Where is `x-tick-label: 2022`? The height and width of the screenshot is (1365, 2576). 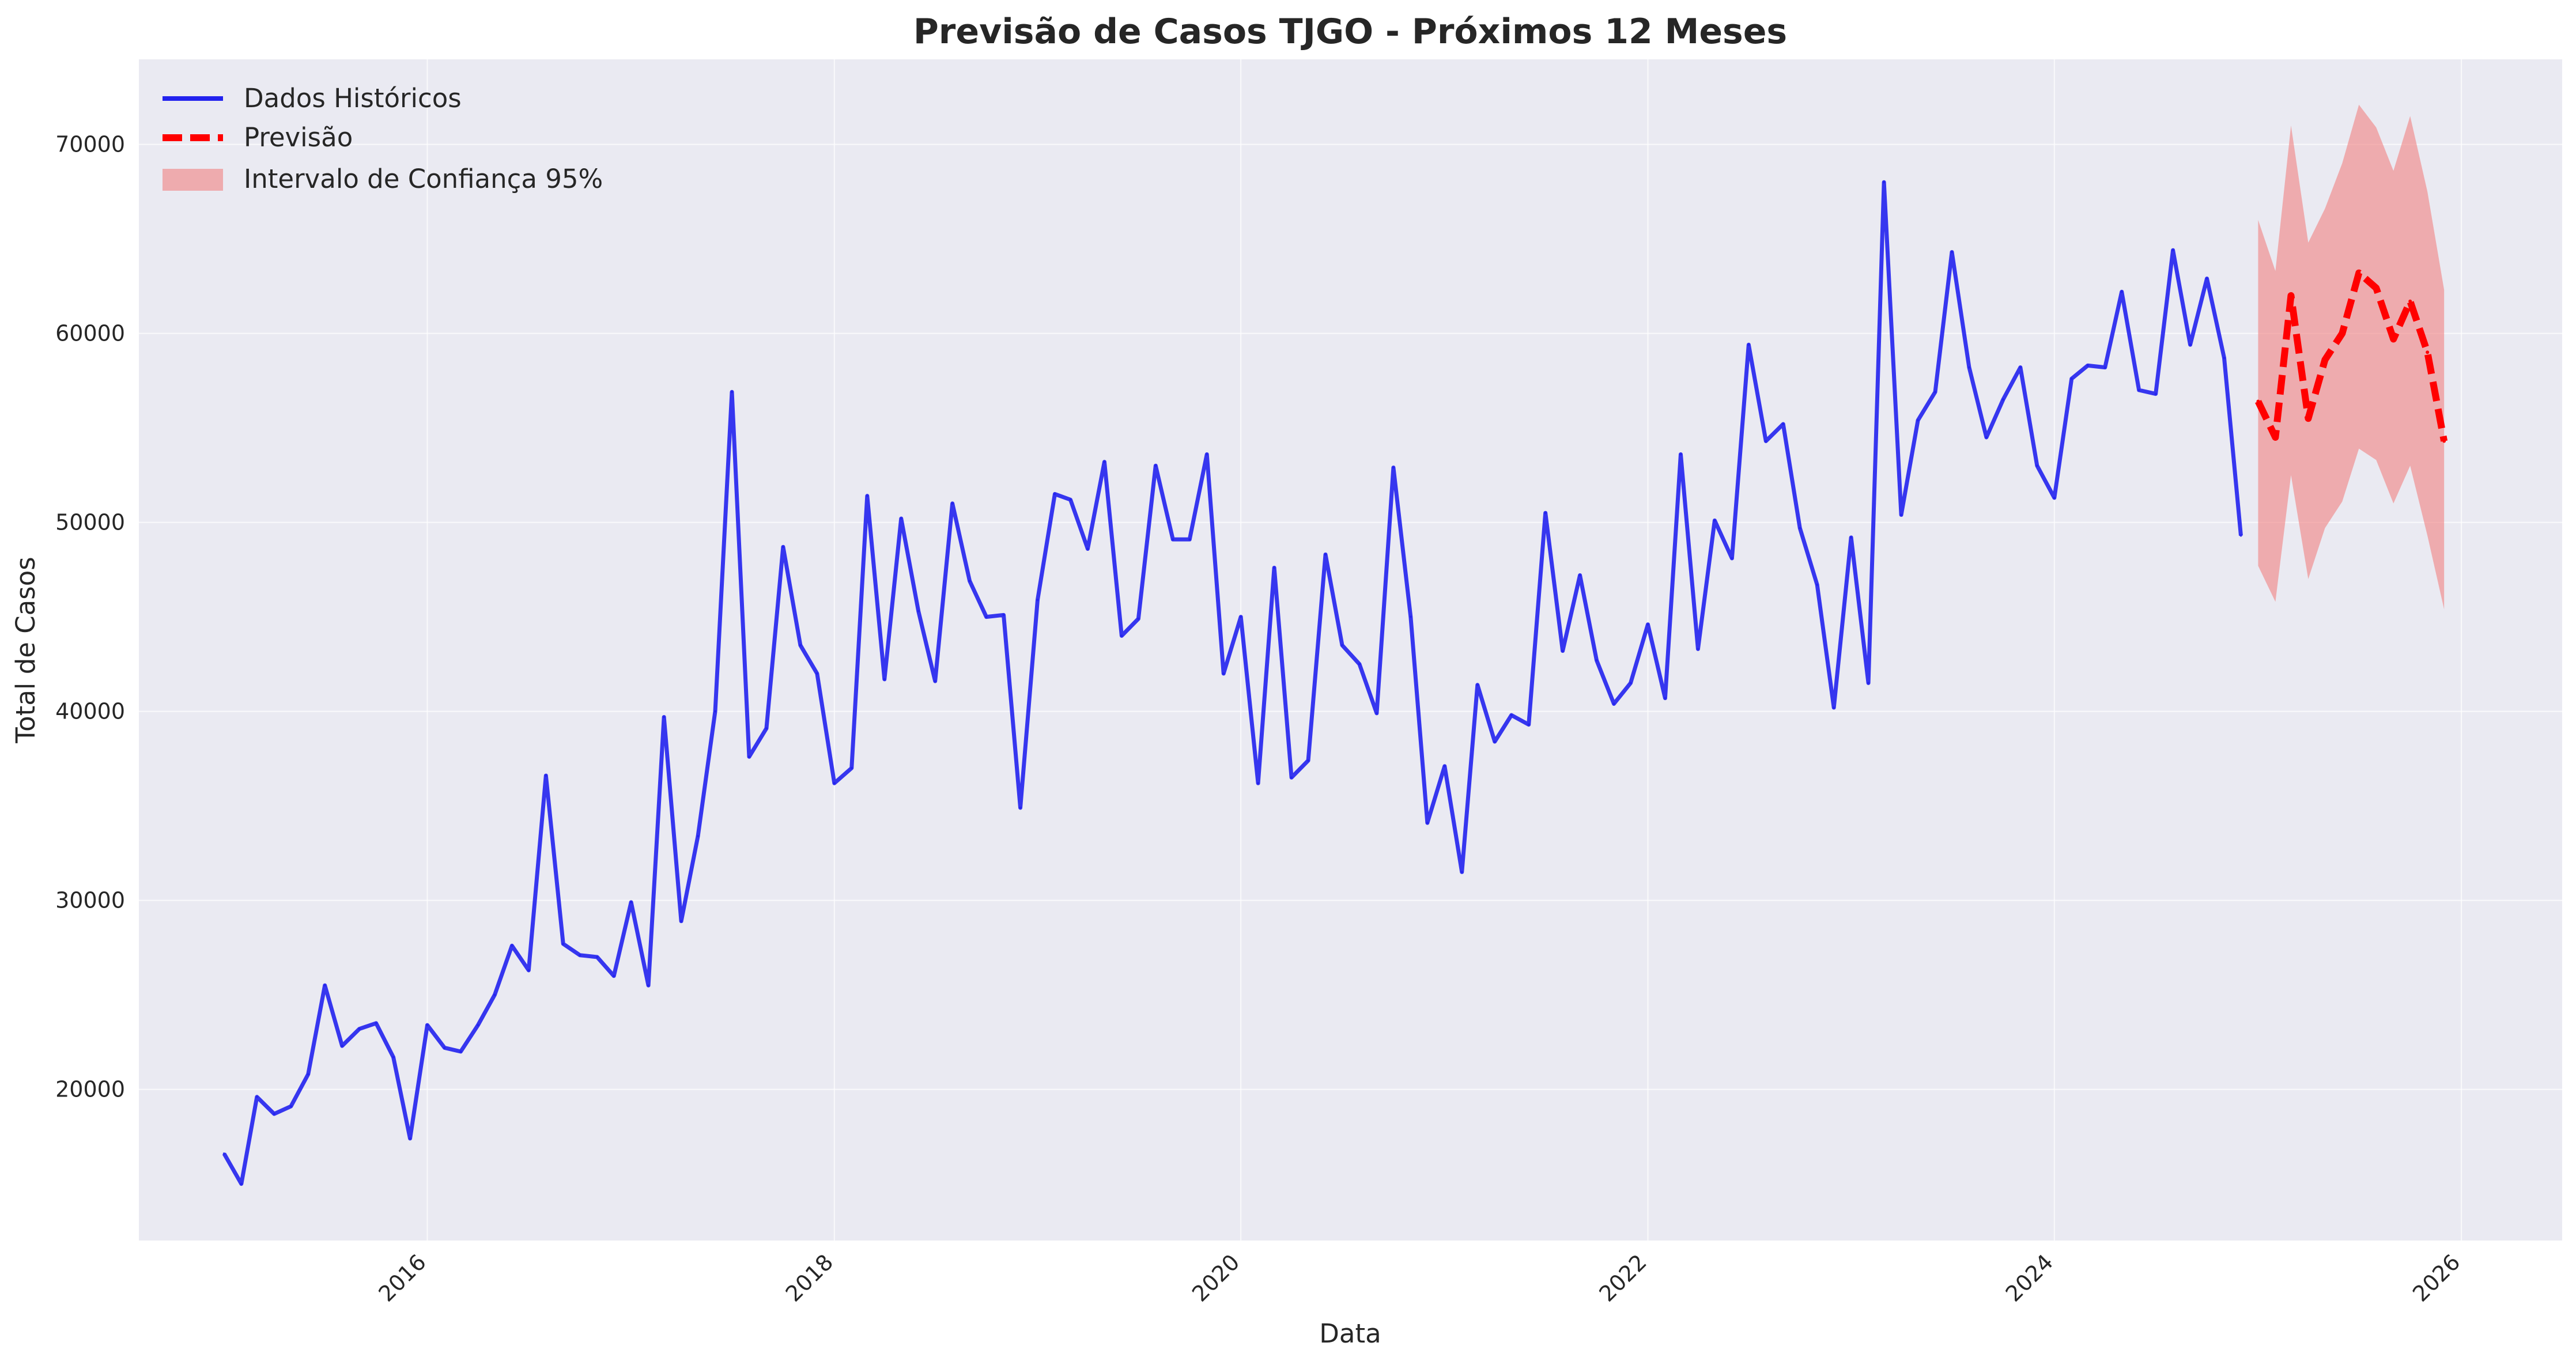
x-tick-label: 2022 is located at coordinates (1623, 1278).